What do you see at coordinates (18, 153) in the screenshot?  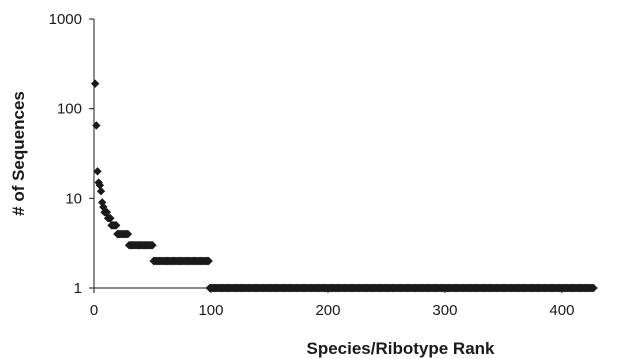 I see `y-axis-title: # of Sequences` at bounding box center [18, 153].